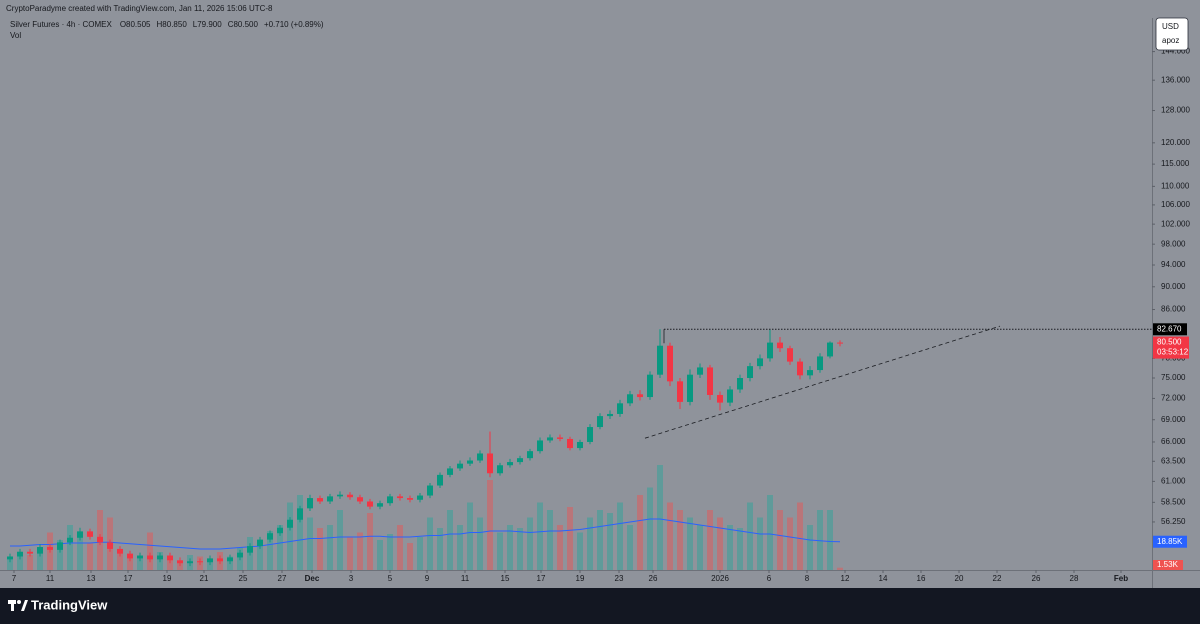 The image size is (1200, 624). Describe the element at coordinates (1173, 521) in the screenshot. I see `y-tick-label: 56.250` at that location.